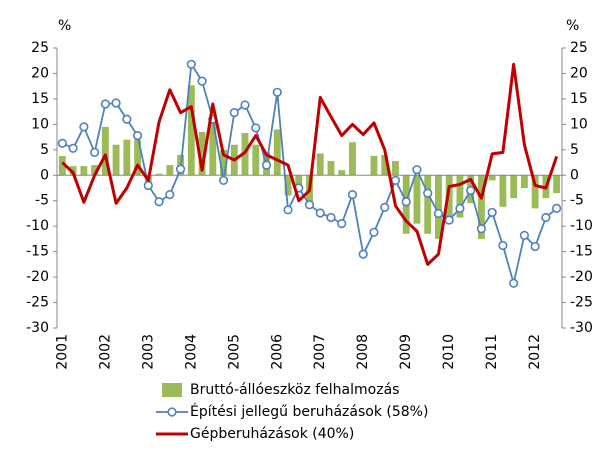 The width and height of the screenshot is (608, 457). Describe the element at coordinates (320, 352) in the screenshot. I see `x-tick-label: 2007` at that location.